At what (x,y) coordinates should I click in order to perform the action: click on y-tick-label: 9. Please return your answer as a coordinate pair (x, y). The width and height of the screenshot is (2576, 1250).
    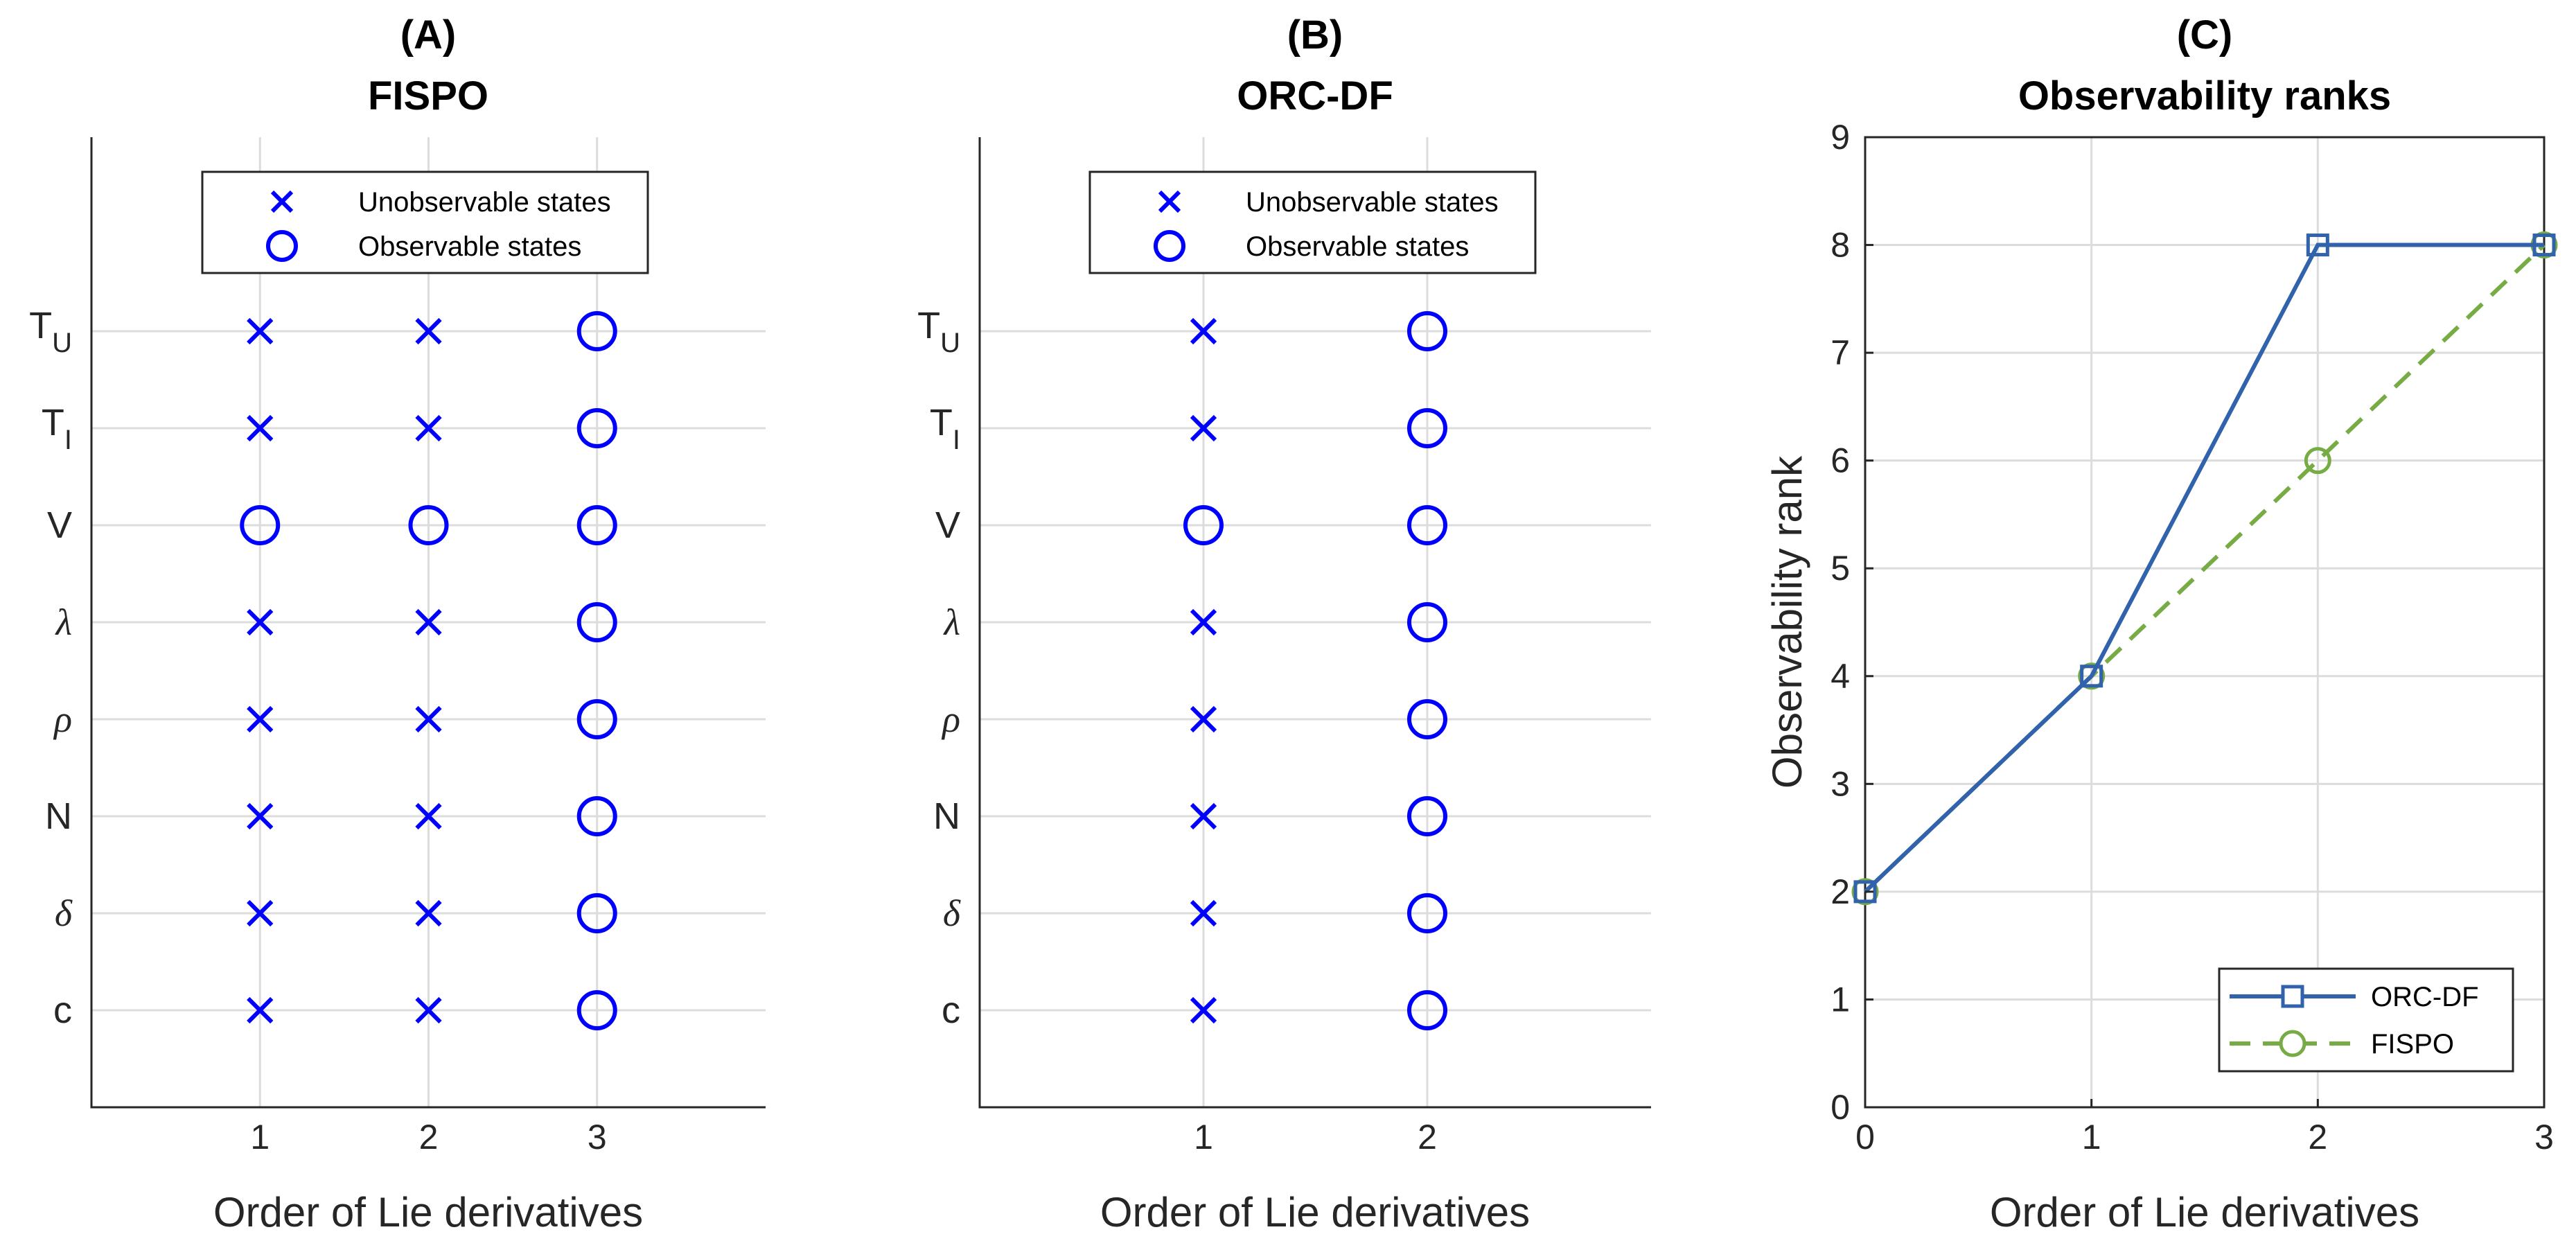
    Looking at the image, I should click on (1840, 137).